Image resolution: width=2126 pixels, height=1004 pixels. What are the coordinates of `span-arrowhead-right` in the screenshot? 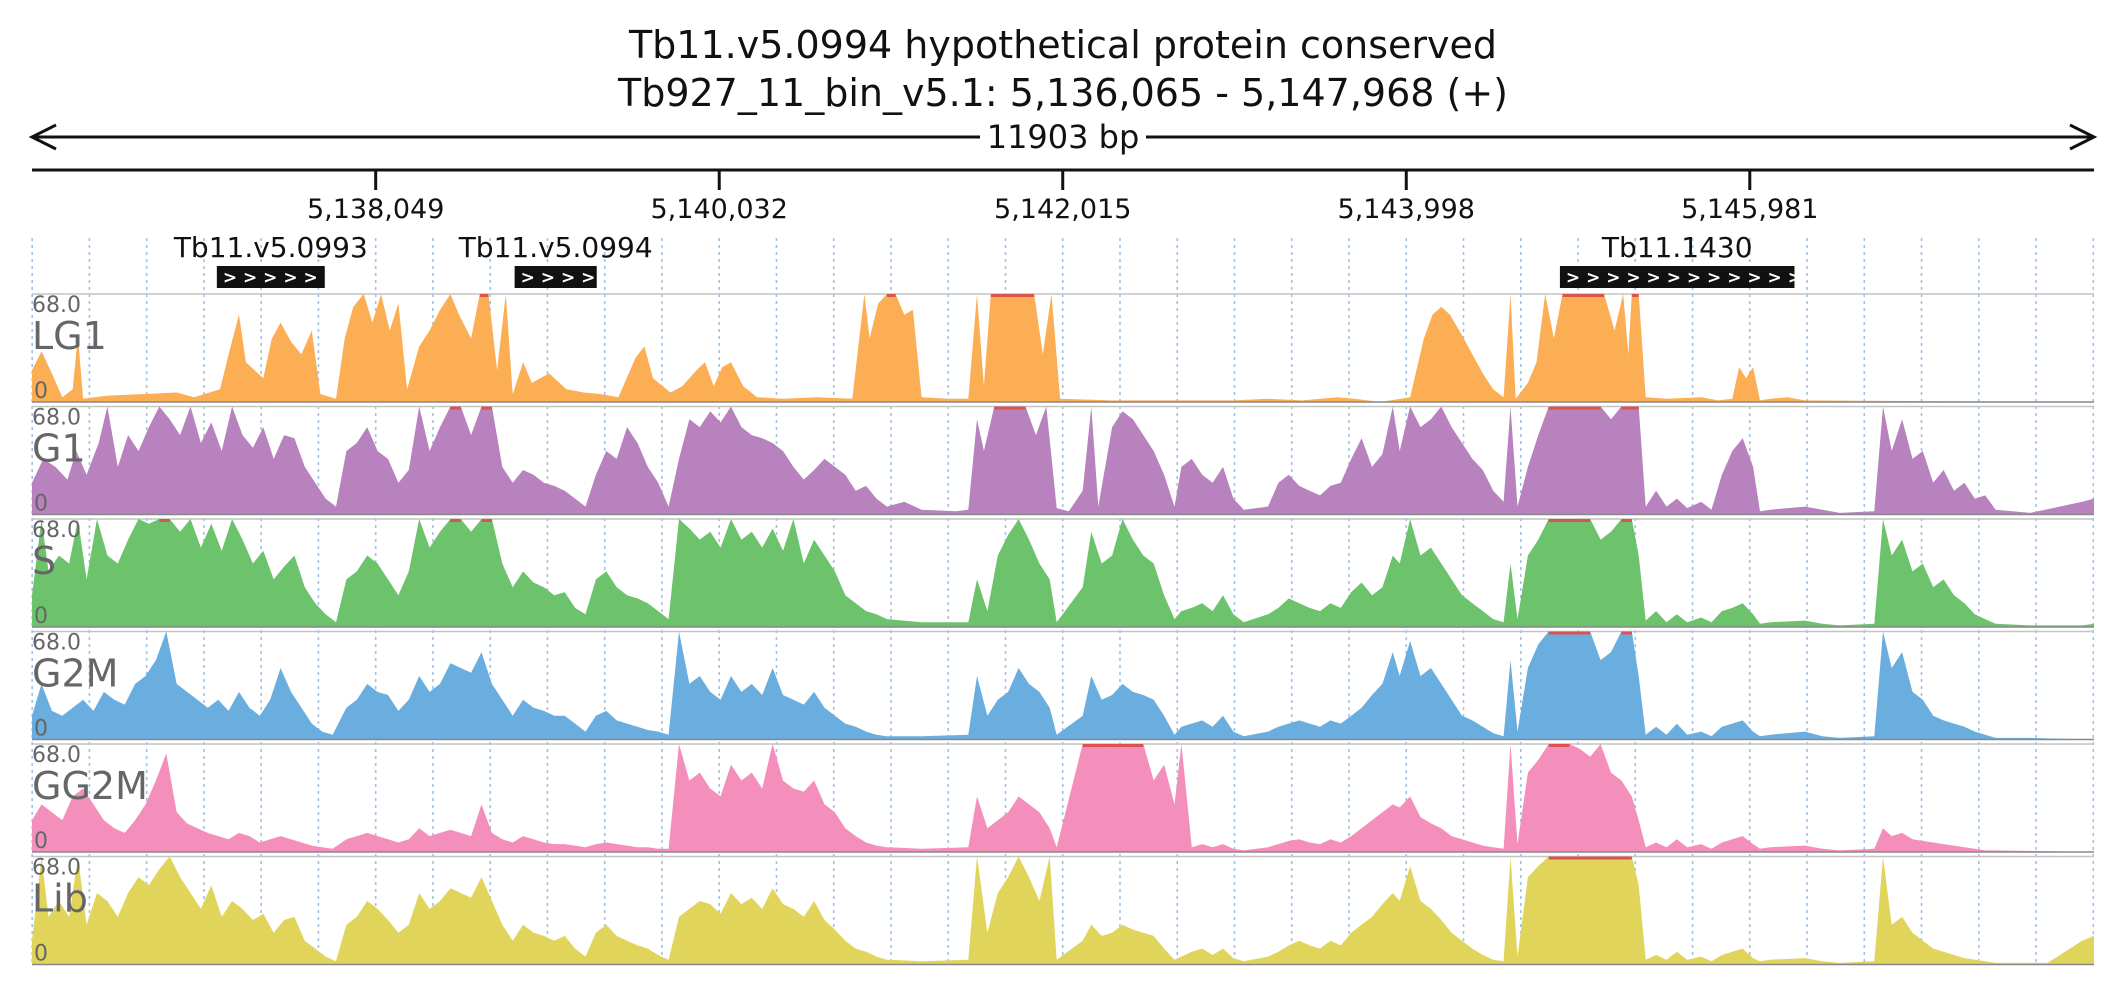 It's located at (2083, 137).